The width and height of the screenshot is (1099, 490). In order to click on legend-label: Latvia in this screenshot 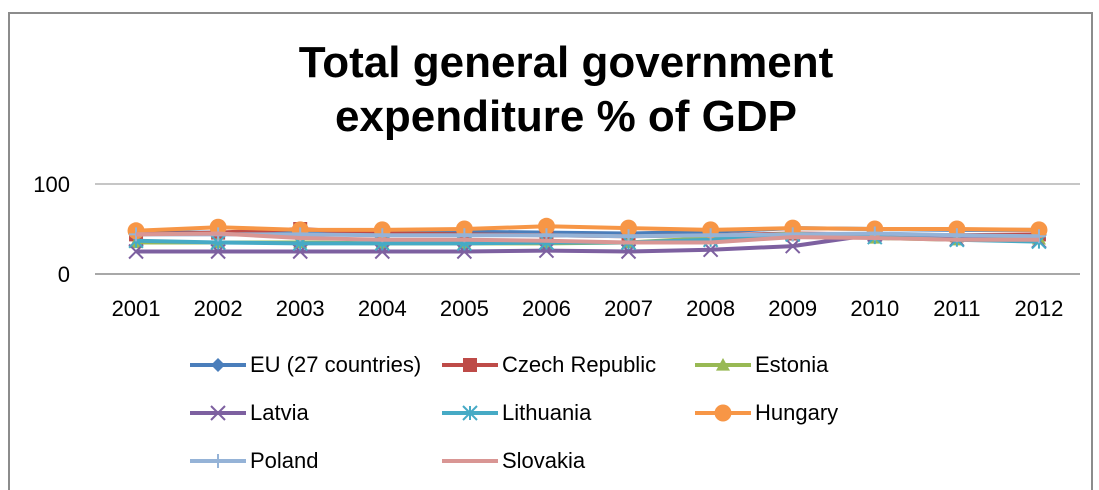, I will do `click(279, 412)`.